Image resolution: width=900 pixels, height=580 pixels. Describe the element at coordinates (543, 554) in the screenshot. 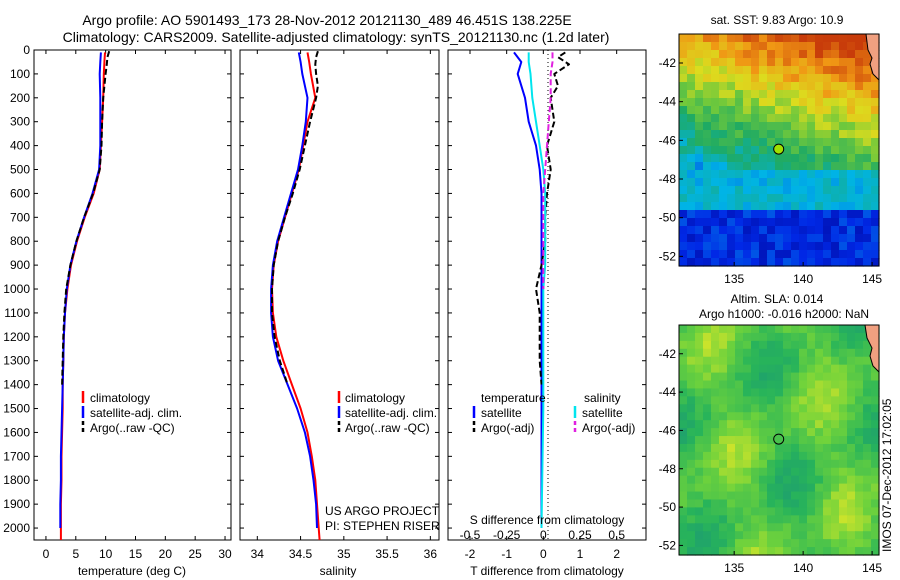

I see `x-tick-label: 0` at that location.